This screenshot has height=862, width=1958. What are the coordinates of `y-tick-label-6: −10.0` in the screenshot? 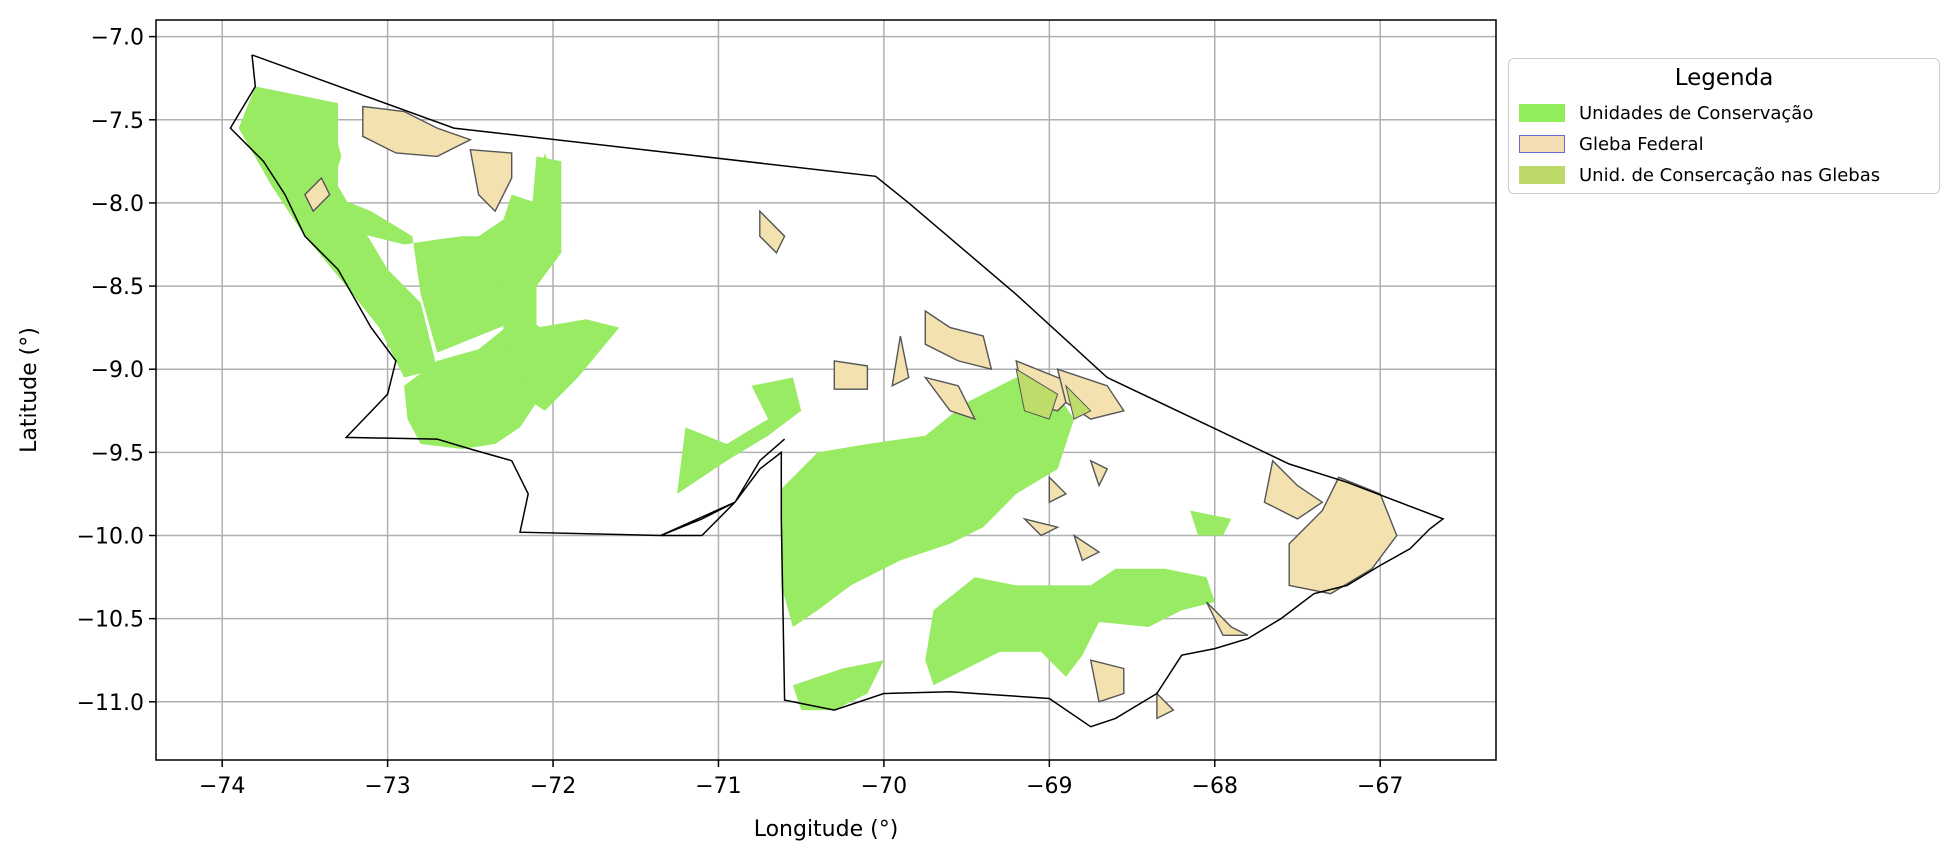 It's located at (110, 537).